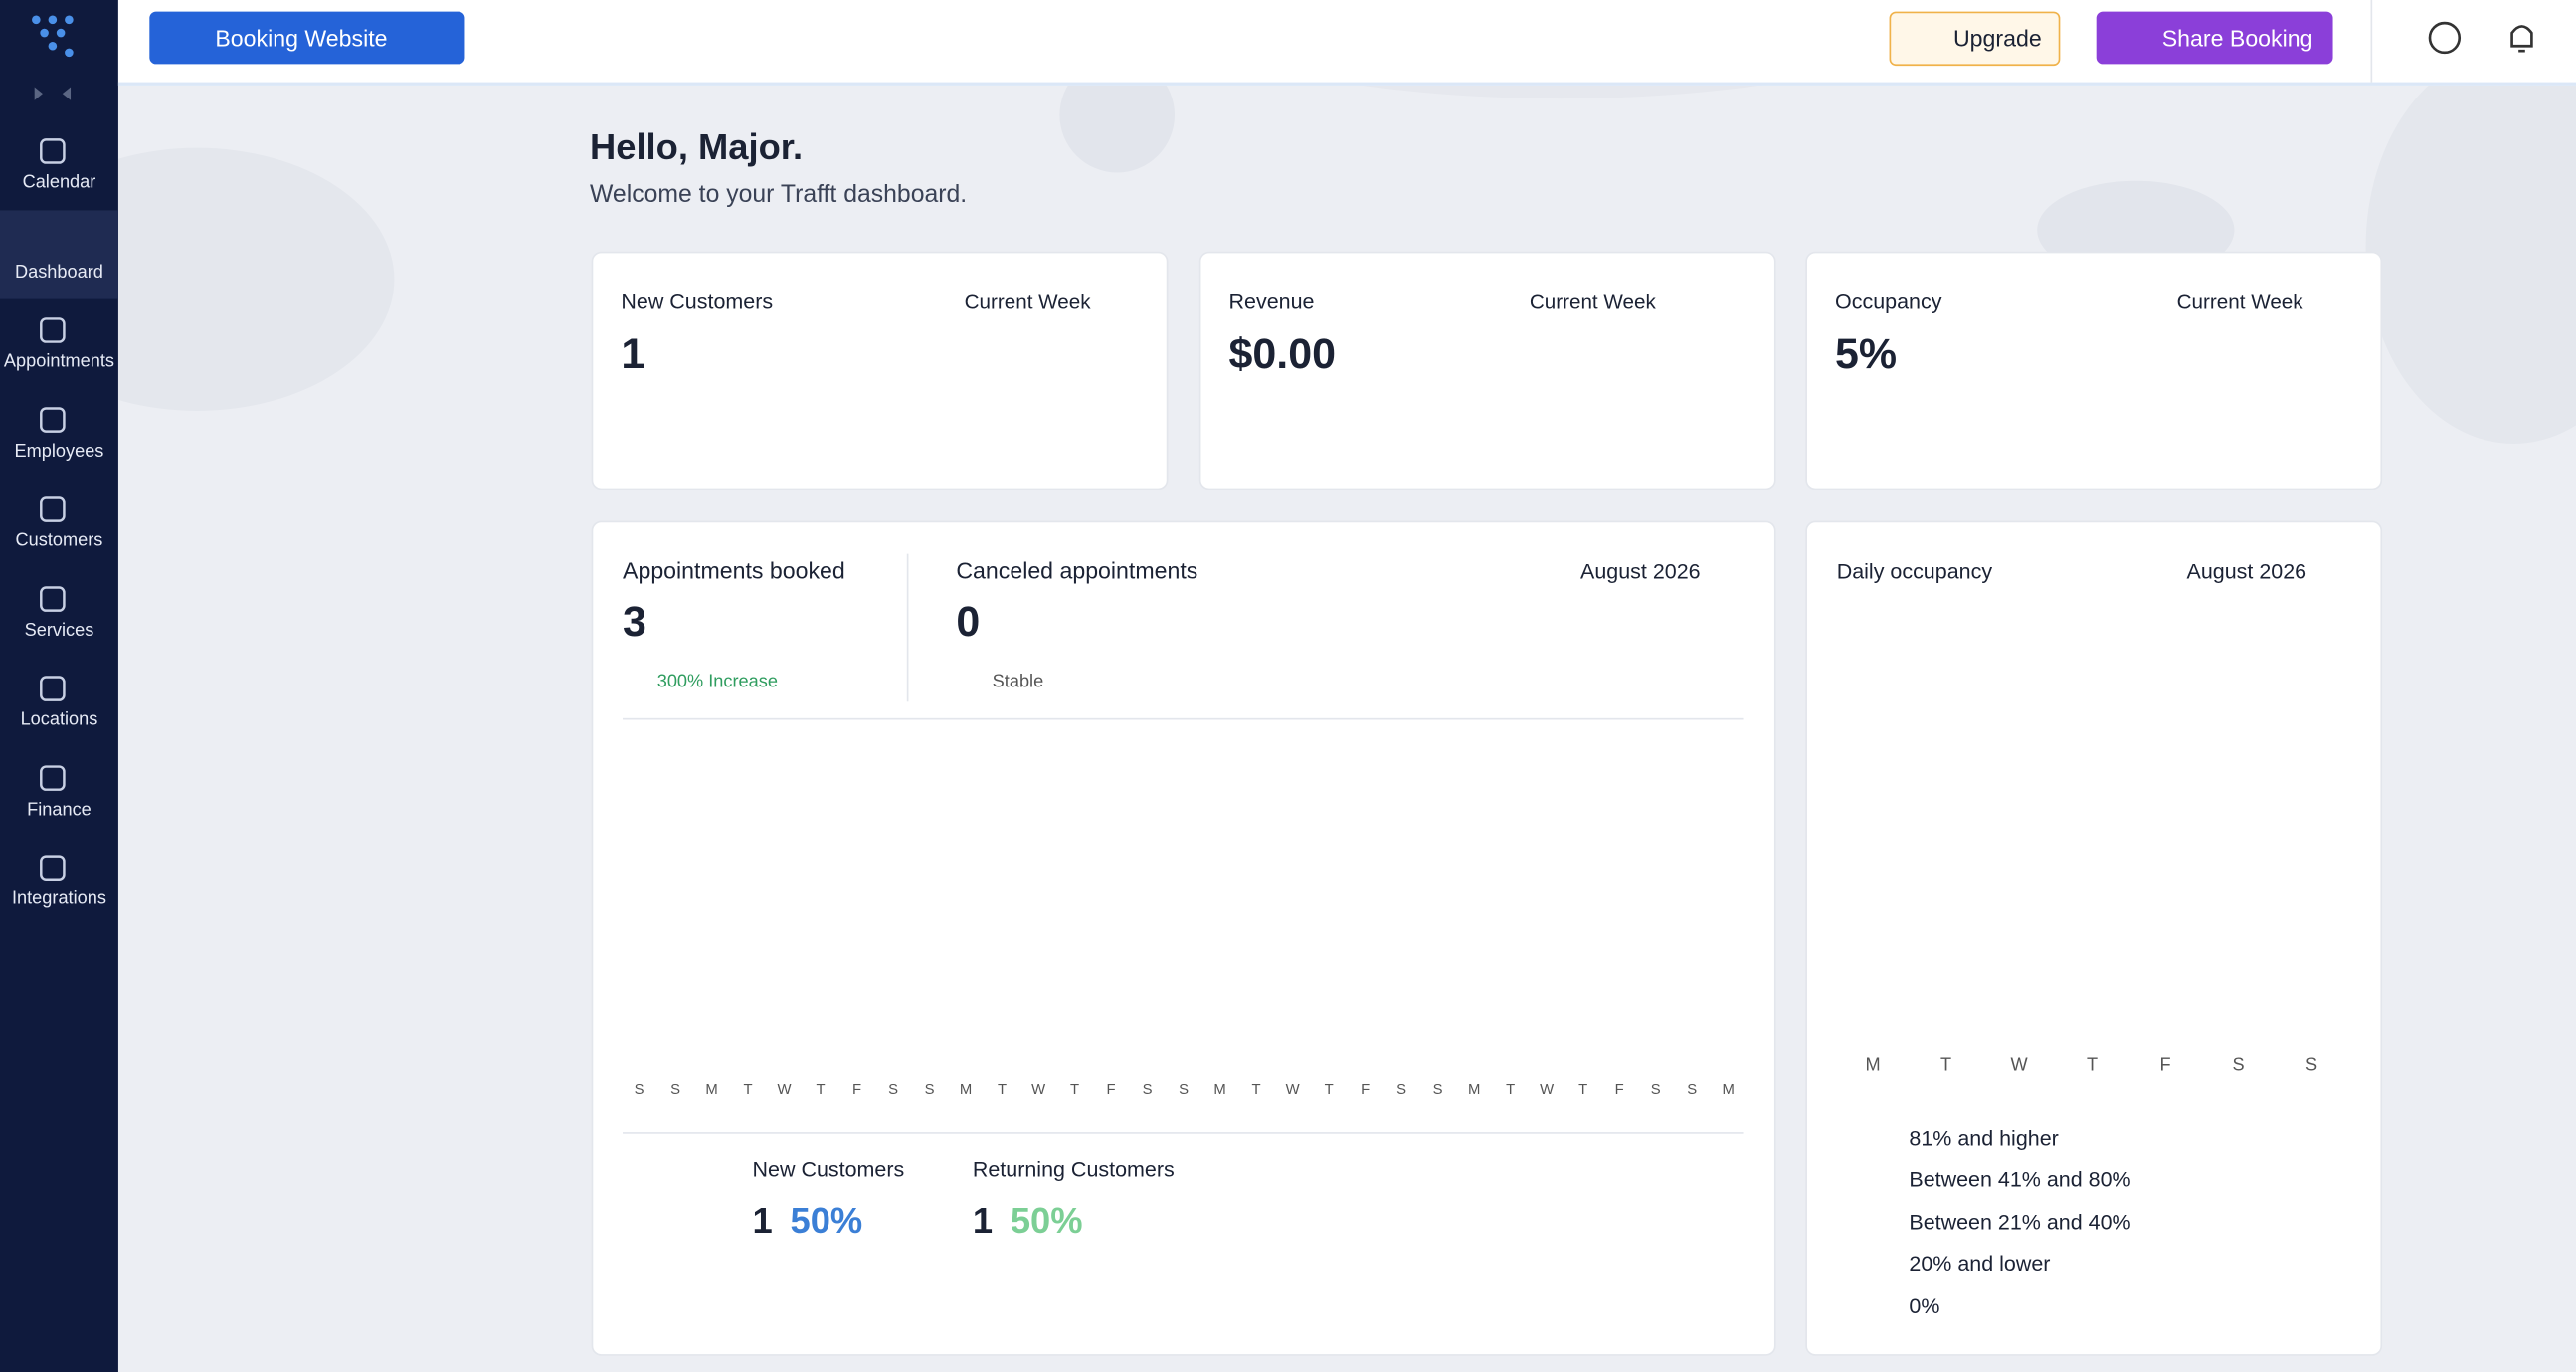  Describe the element at coordinates (1183, 1133) in the screenshot. I see `separator` at that location.